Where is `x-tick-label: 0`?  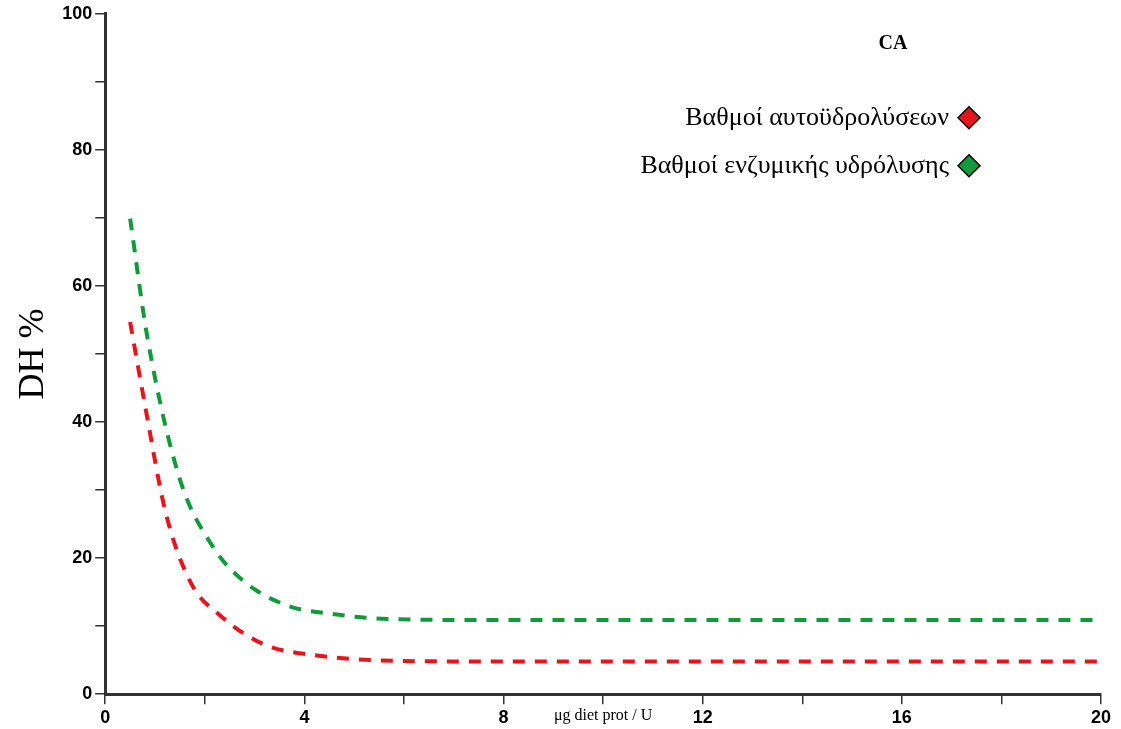
x-tick-label: 0 is located at coordinates (105, 716).